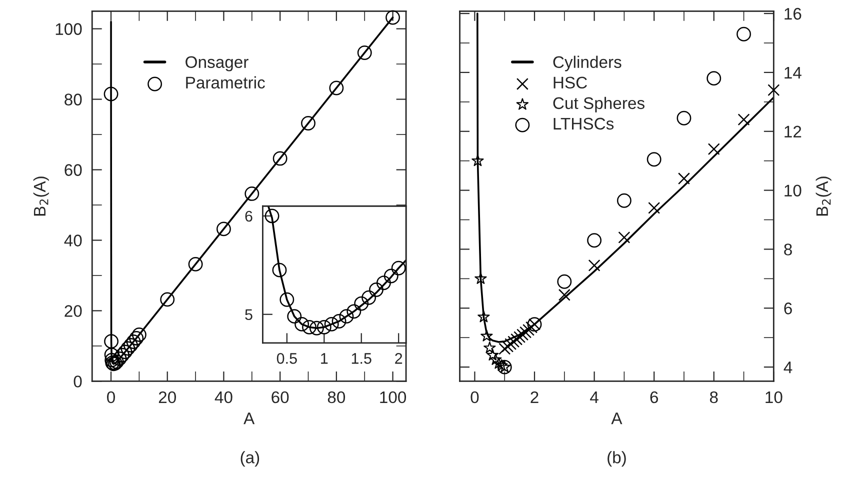 This screenshot has height=485, width=853. What do you see at coordinates (793, 190) in the screenshot?
I see `y2-tick-label: 10` at bounding box center [793, 190].